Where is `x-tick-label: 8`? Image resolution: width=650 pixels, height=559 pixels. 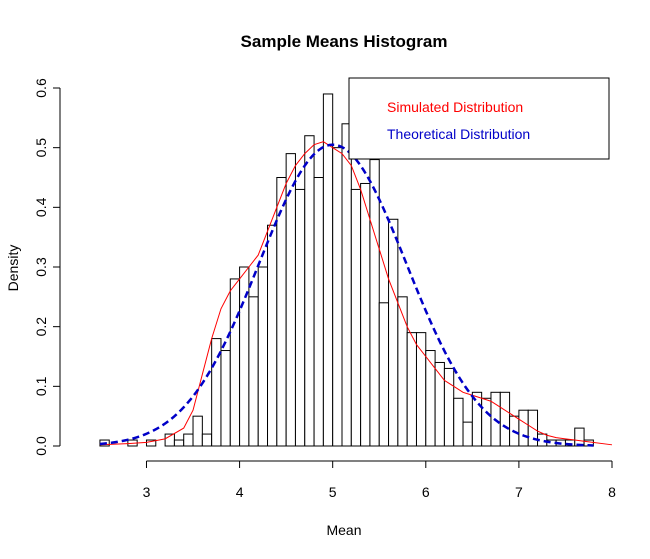
x-tick-label: 8 is located at coordinates (612, 492).